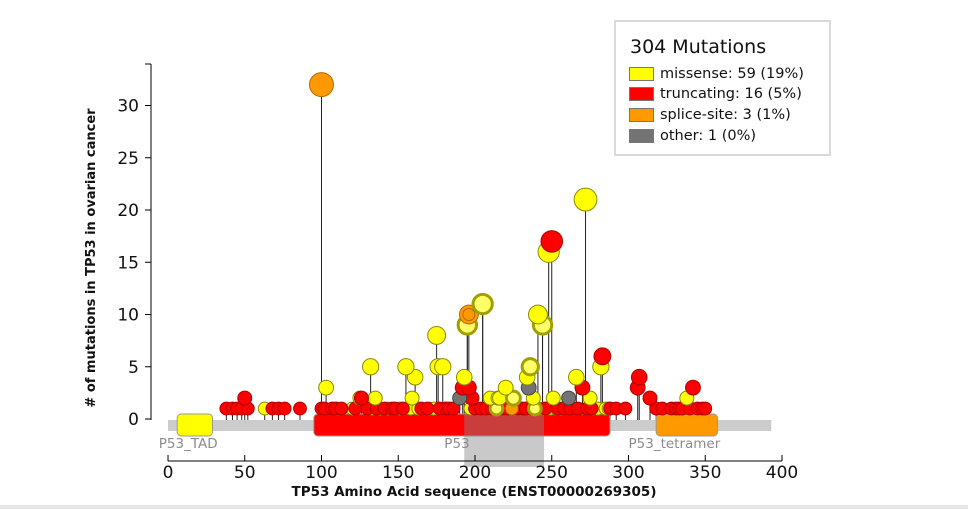 The image size is (968, 509). What do you see at coordinates (731, 94) in the screenshot?
I see `legend-label: truncating: 16 (5%)` at bounding box center [731, 94].